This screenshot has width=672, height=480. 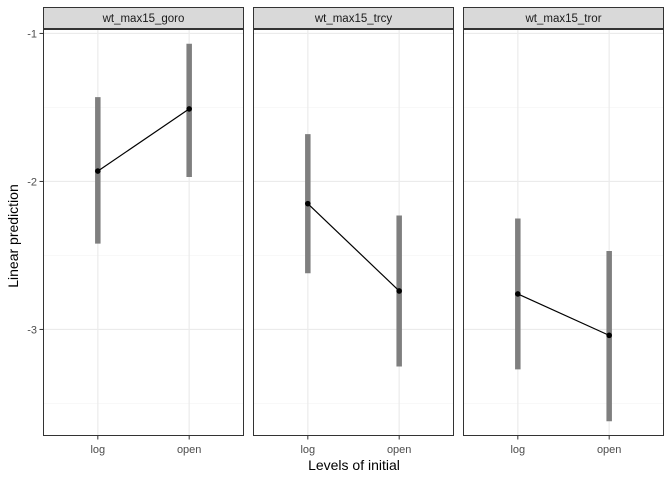 I want to click on y-tick-label: -1, so click(x=32, y=34).